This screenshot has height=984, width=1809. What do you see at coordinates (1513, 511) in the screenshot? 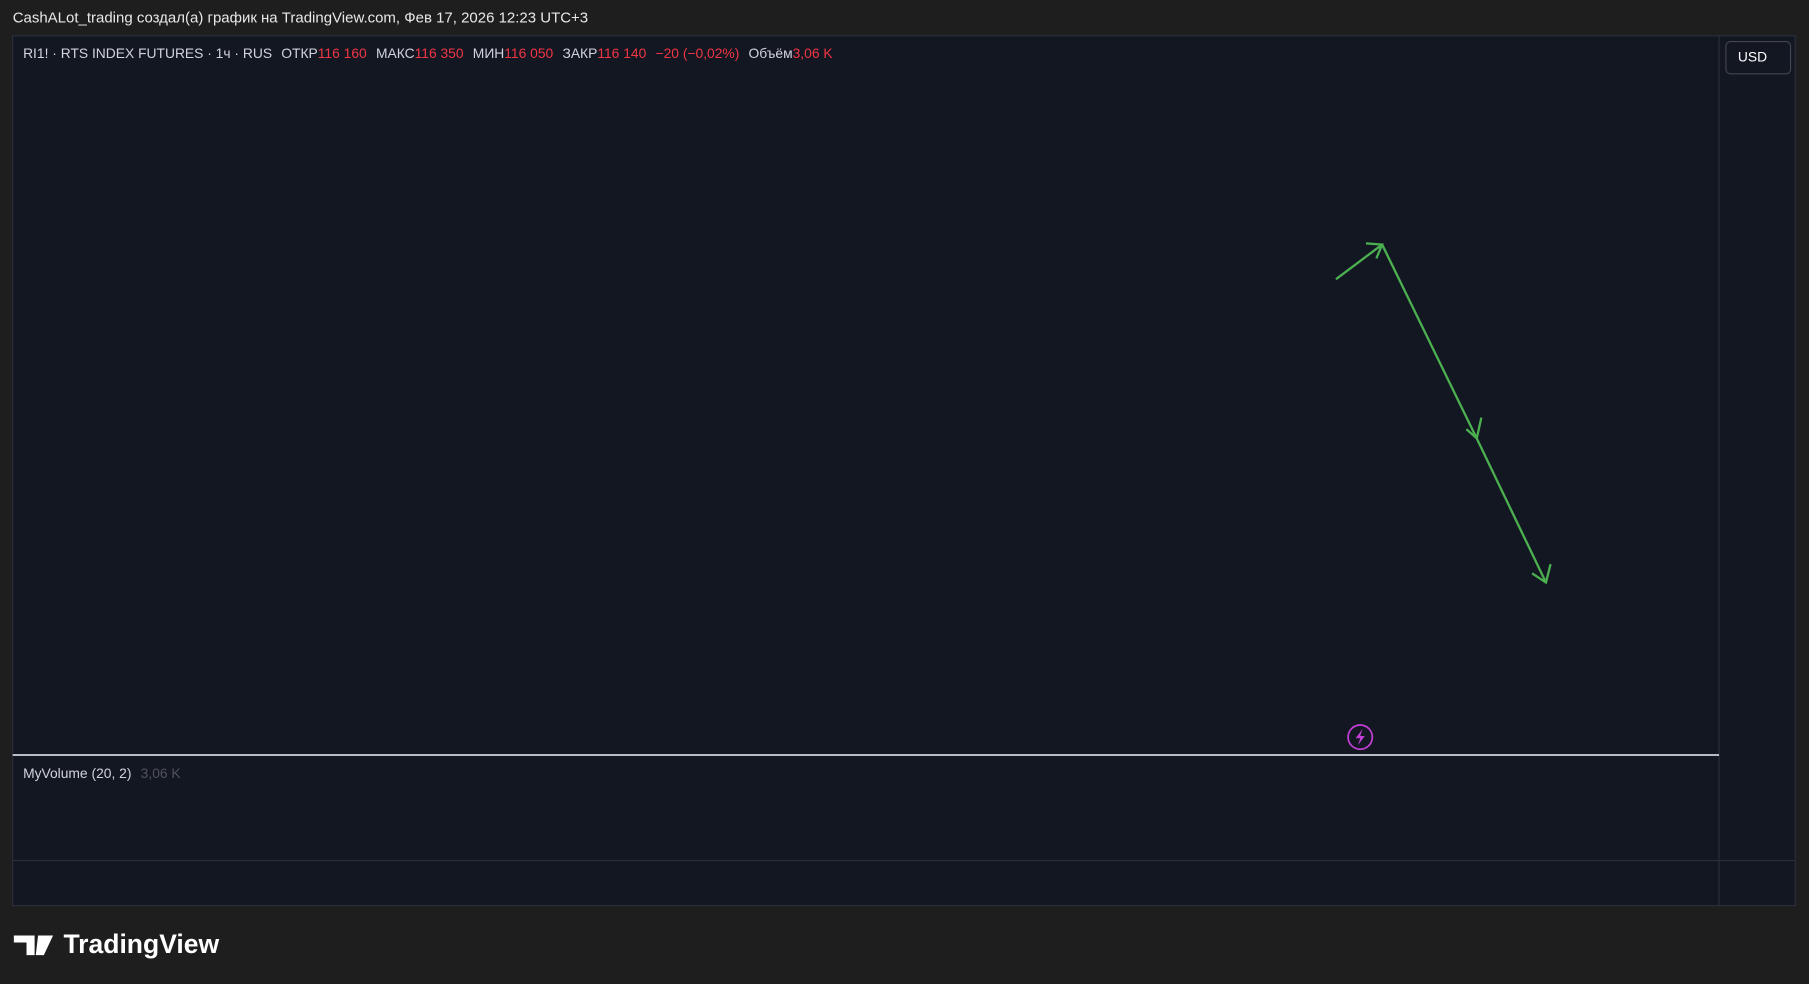
I see `arrow` at bounding box center [1513, 511].